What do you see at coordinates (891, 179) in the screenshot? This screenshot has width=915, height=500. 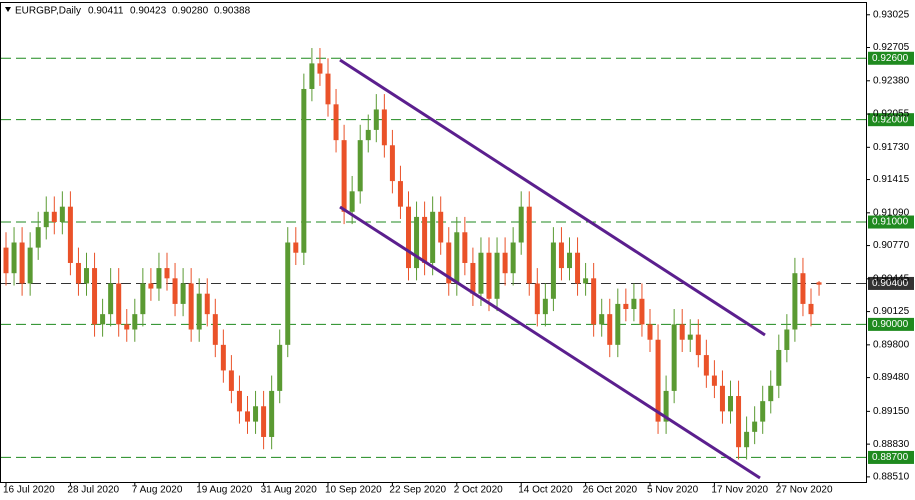 I see `y-tick-label: 0.91415` at bounding box center [891, 179].